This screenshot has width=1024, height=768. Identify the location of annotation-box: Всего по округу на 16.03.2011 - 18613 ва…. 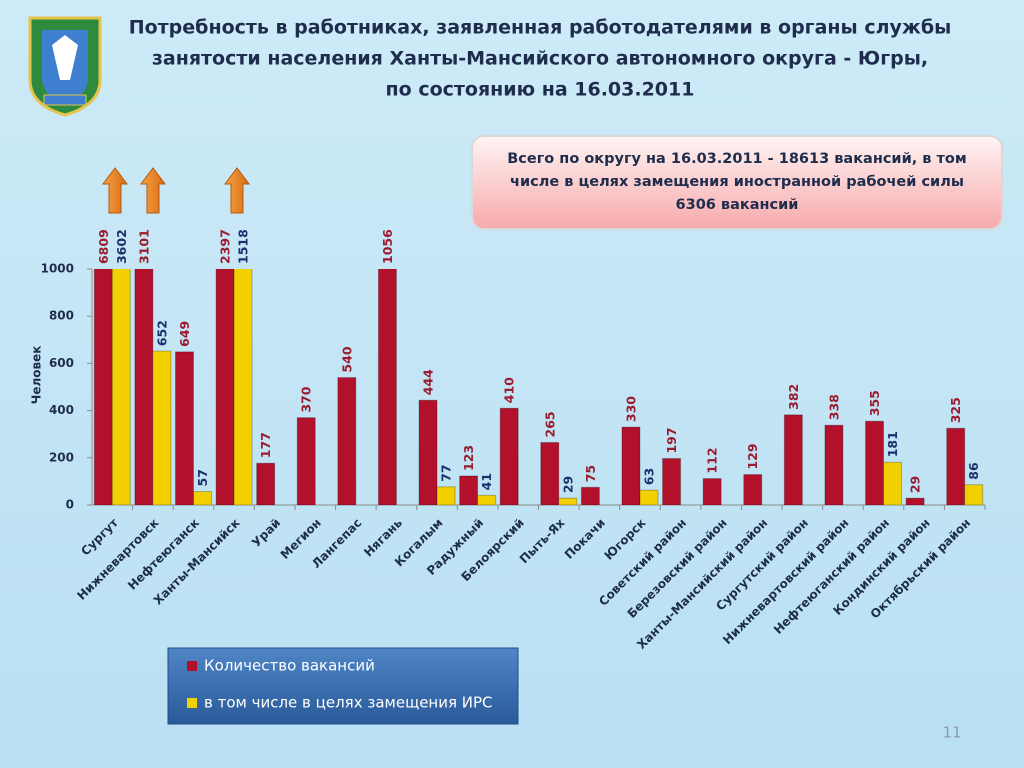
(737, 182).